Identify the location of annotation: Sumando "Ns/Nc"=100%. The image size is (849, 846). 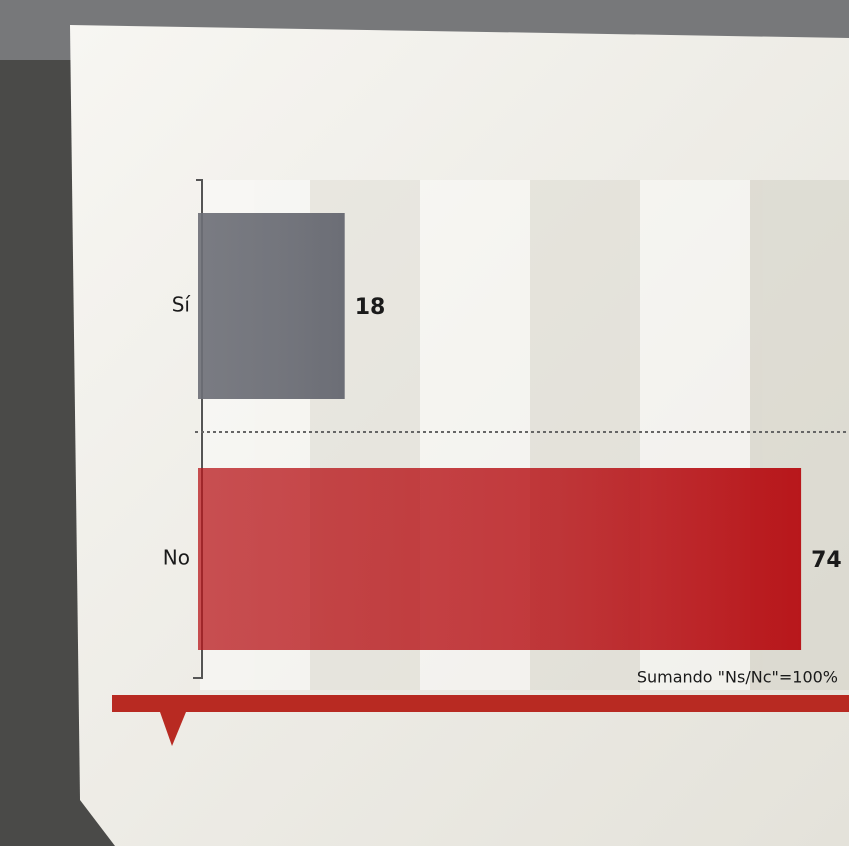
(737, 677).